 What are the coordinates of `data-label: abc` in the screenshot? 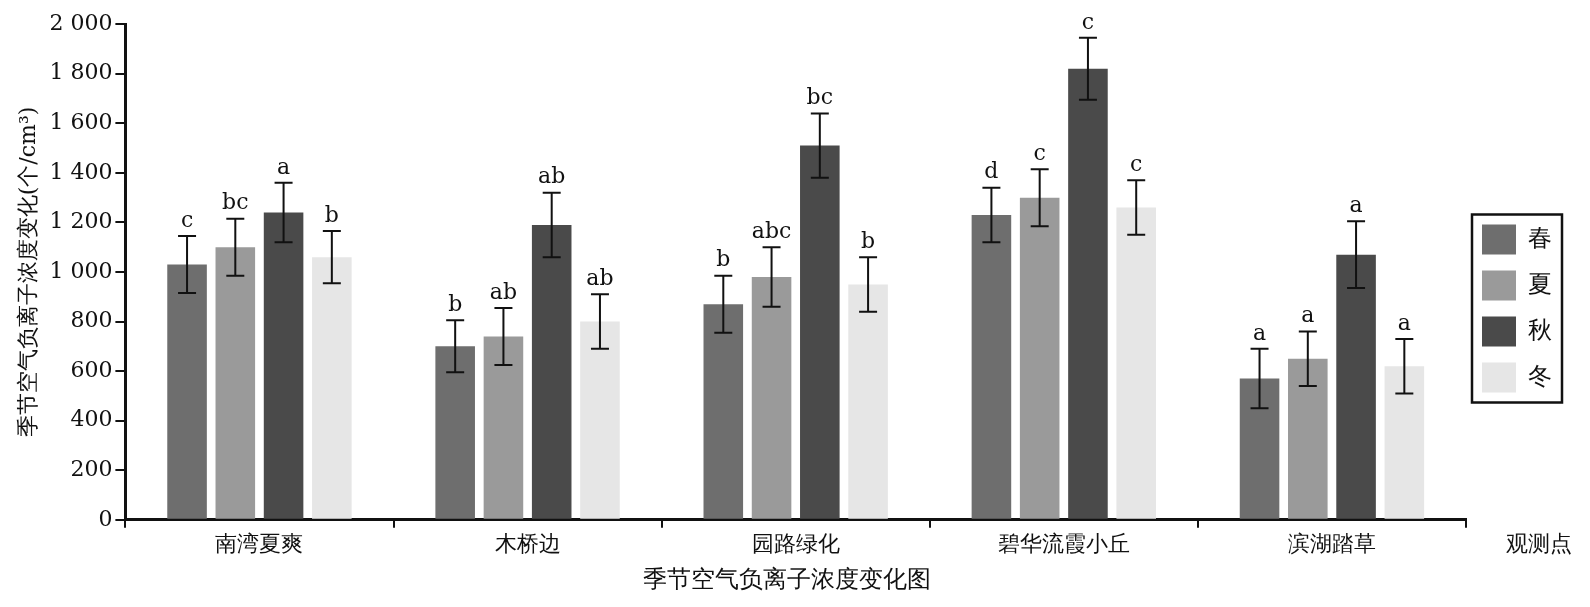 It's located at (771, 230).